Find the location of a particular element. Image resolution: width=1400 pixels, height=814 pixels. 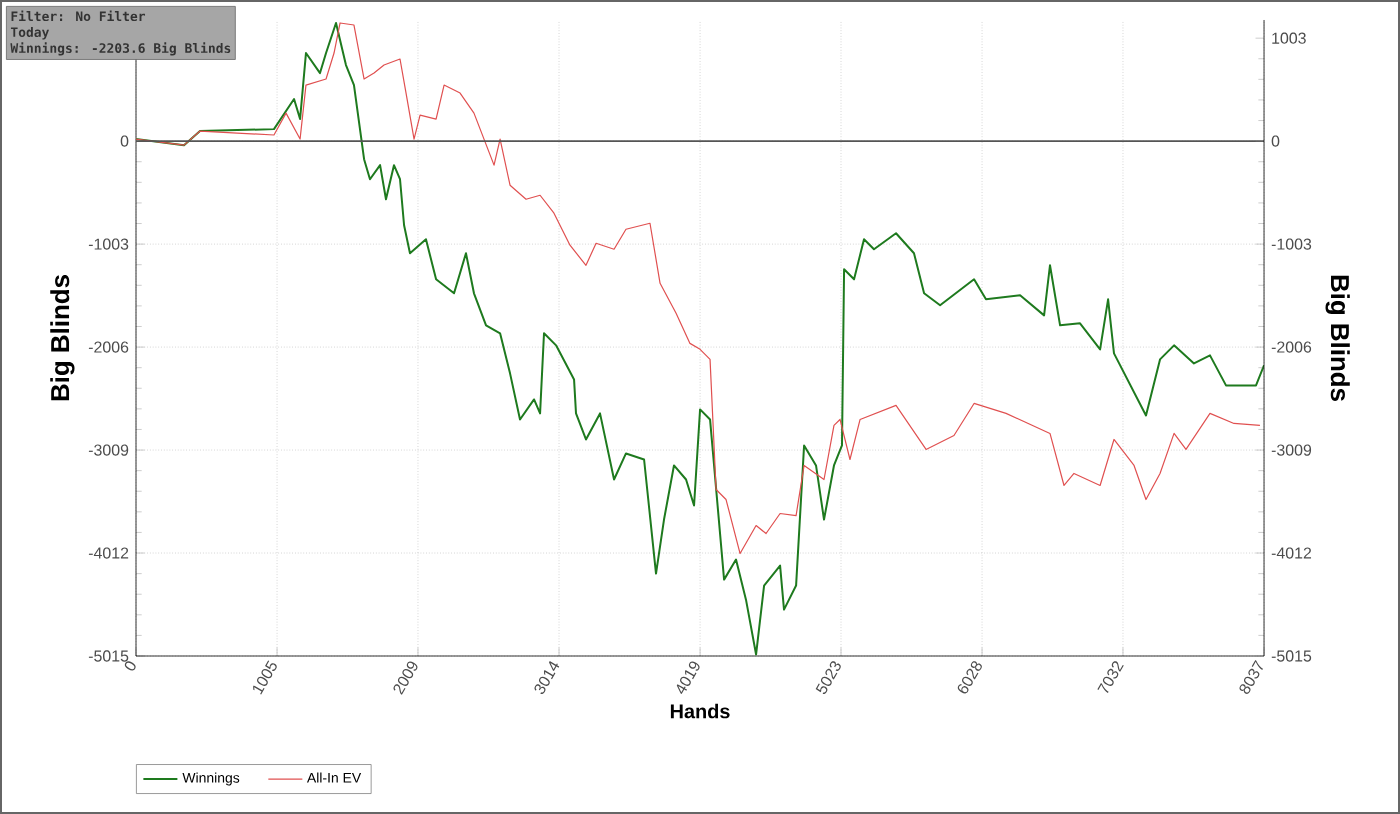

y2-axis-title: Big Blinds is located at coordinates (1337, 338).